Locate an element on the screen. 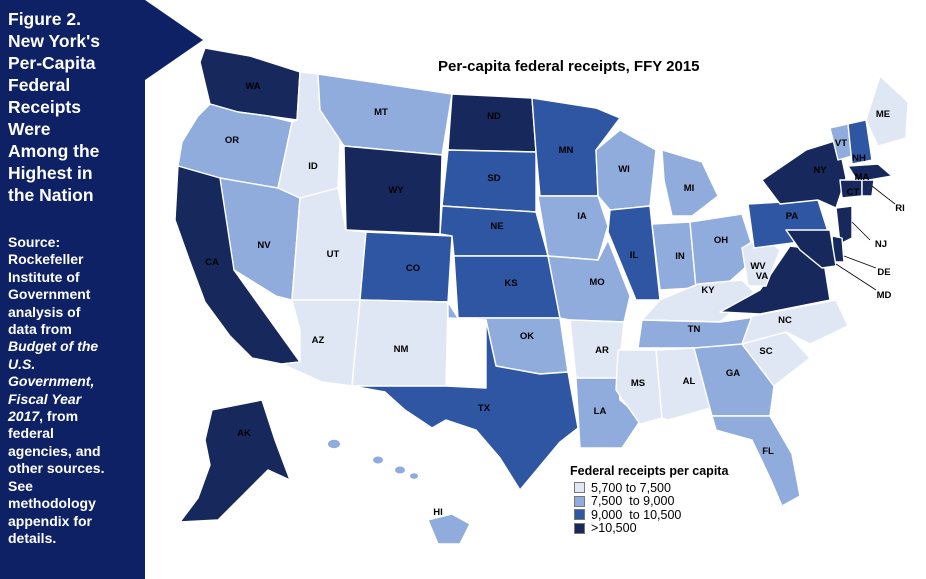 This screenshot has height=579, width=926. state-label-mt: MT is located at coordinates (381, 112).